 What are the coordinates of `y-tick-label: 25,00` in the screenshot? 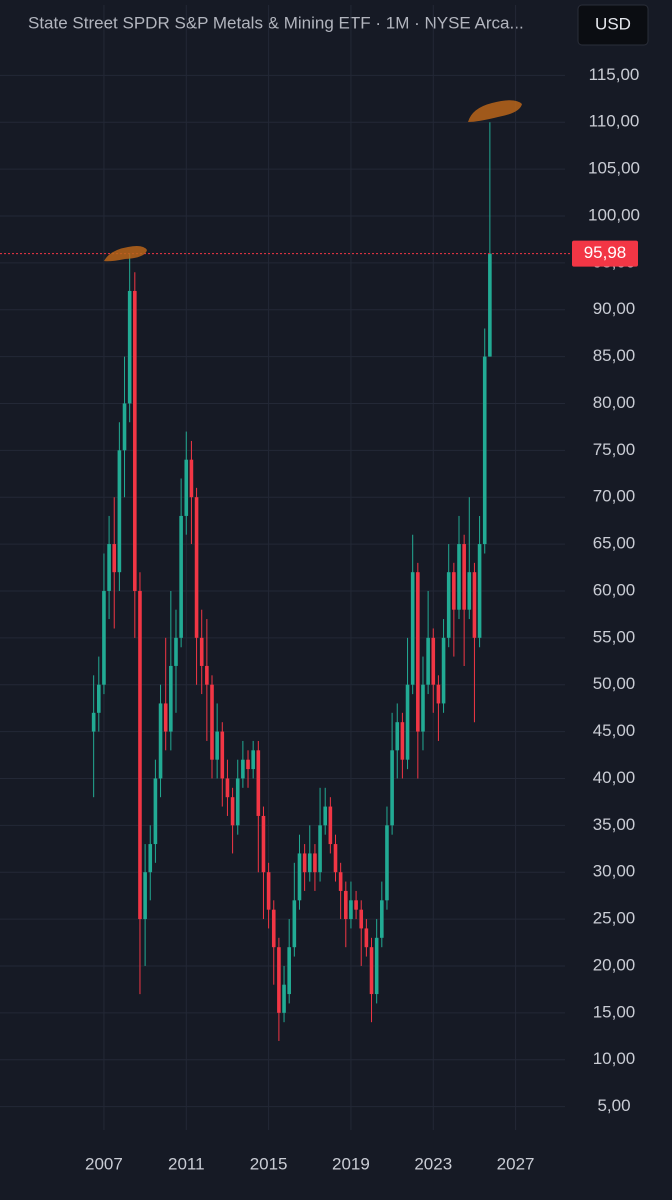 It's located at (614, 918).